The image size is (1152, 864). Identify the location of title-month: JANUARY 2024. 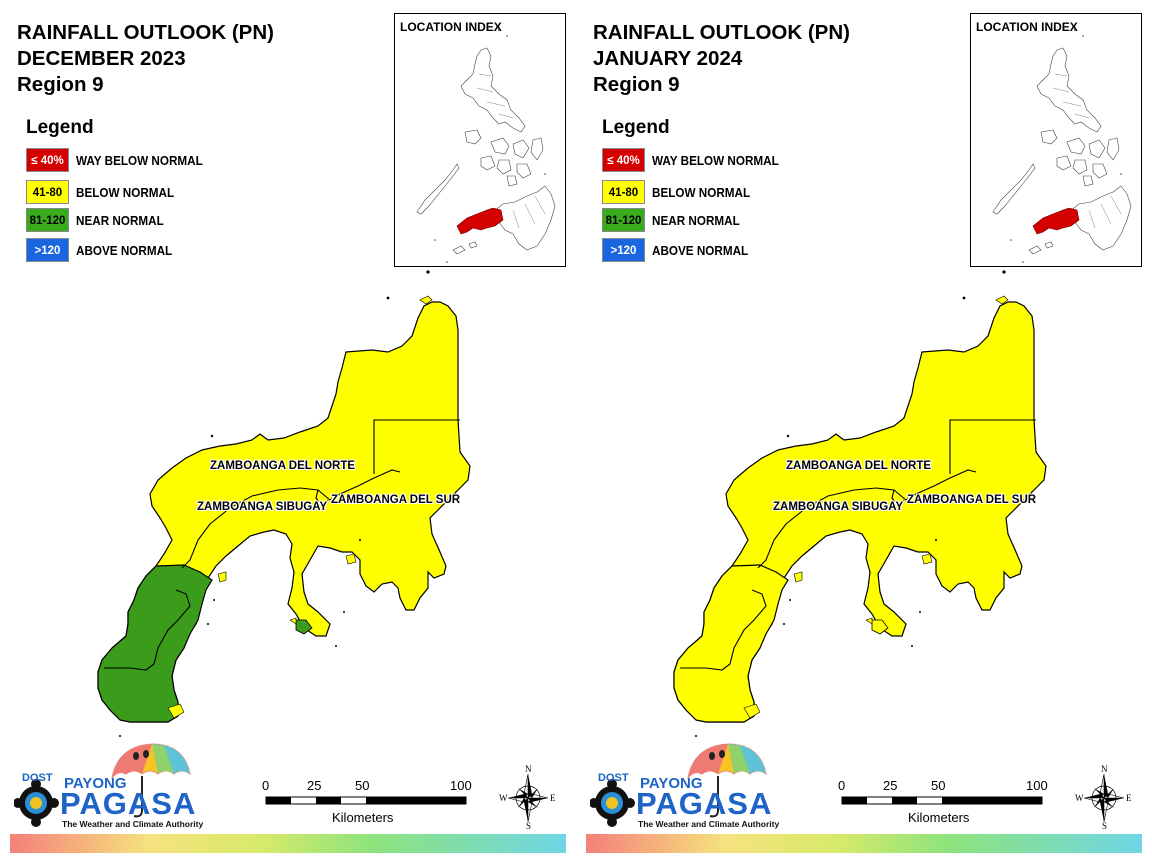
(668, 58).